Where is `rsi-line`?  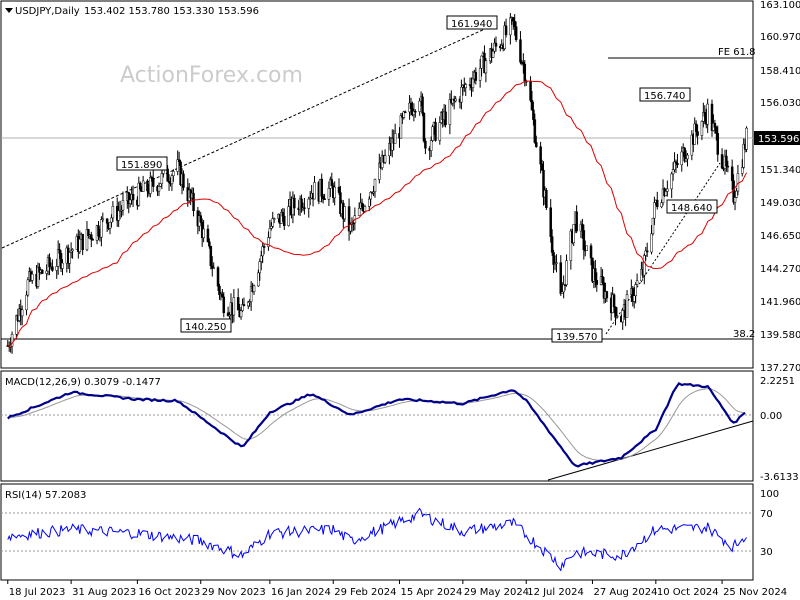 rsi-line is located at coordinates (377, 539).